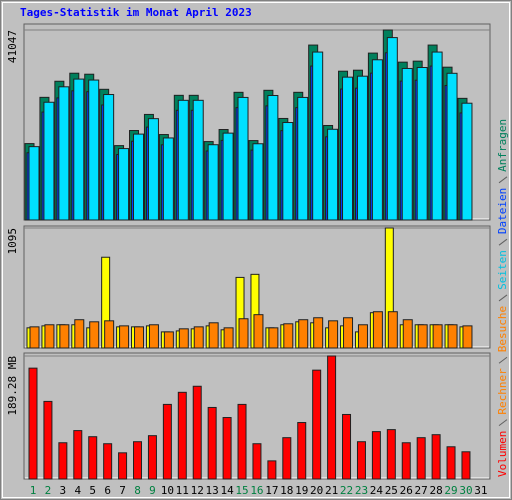 This screenshot has width=512, height=500. What do you see at coordinates (152, 490) in the screenshot?
I see `x-tick-label: 9` at bounding box center [152, 490].